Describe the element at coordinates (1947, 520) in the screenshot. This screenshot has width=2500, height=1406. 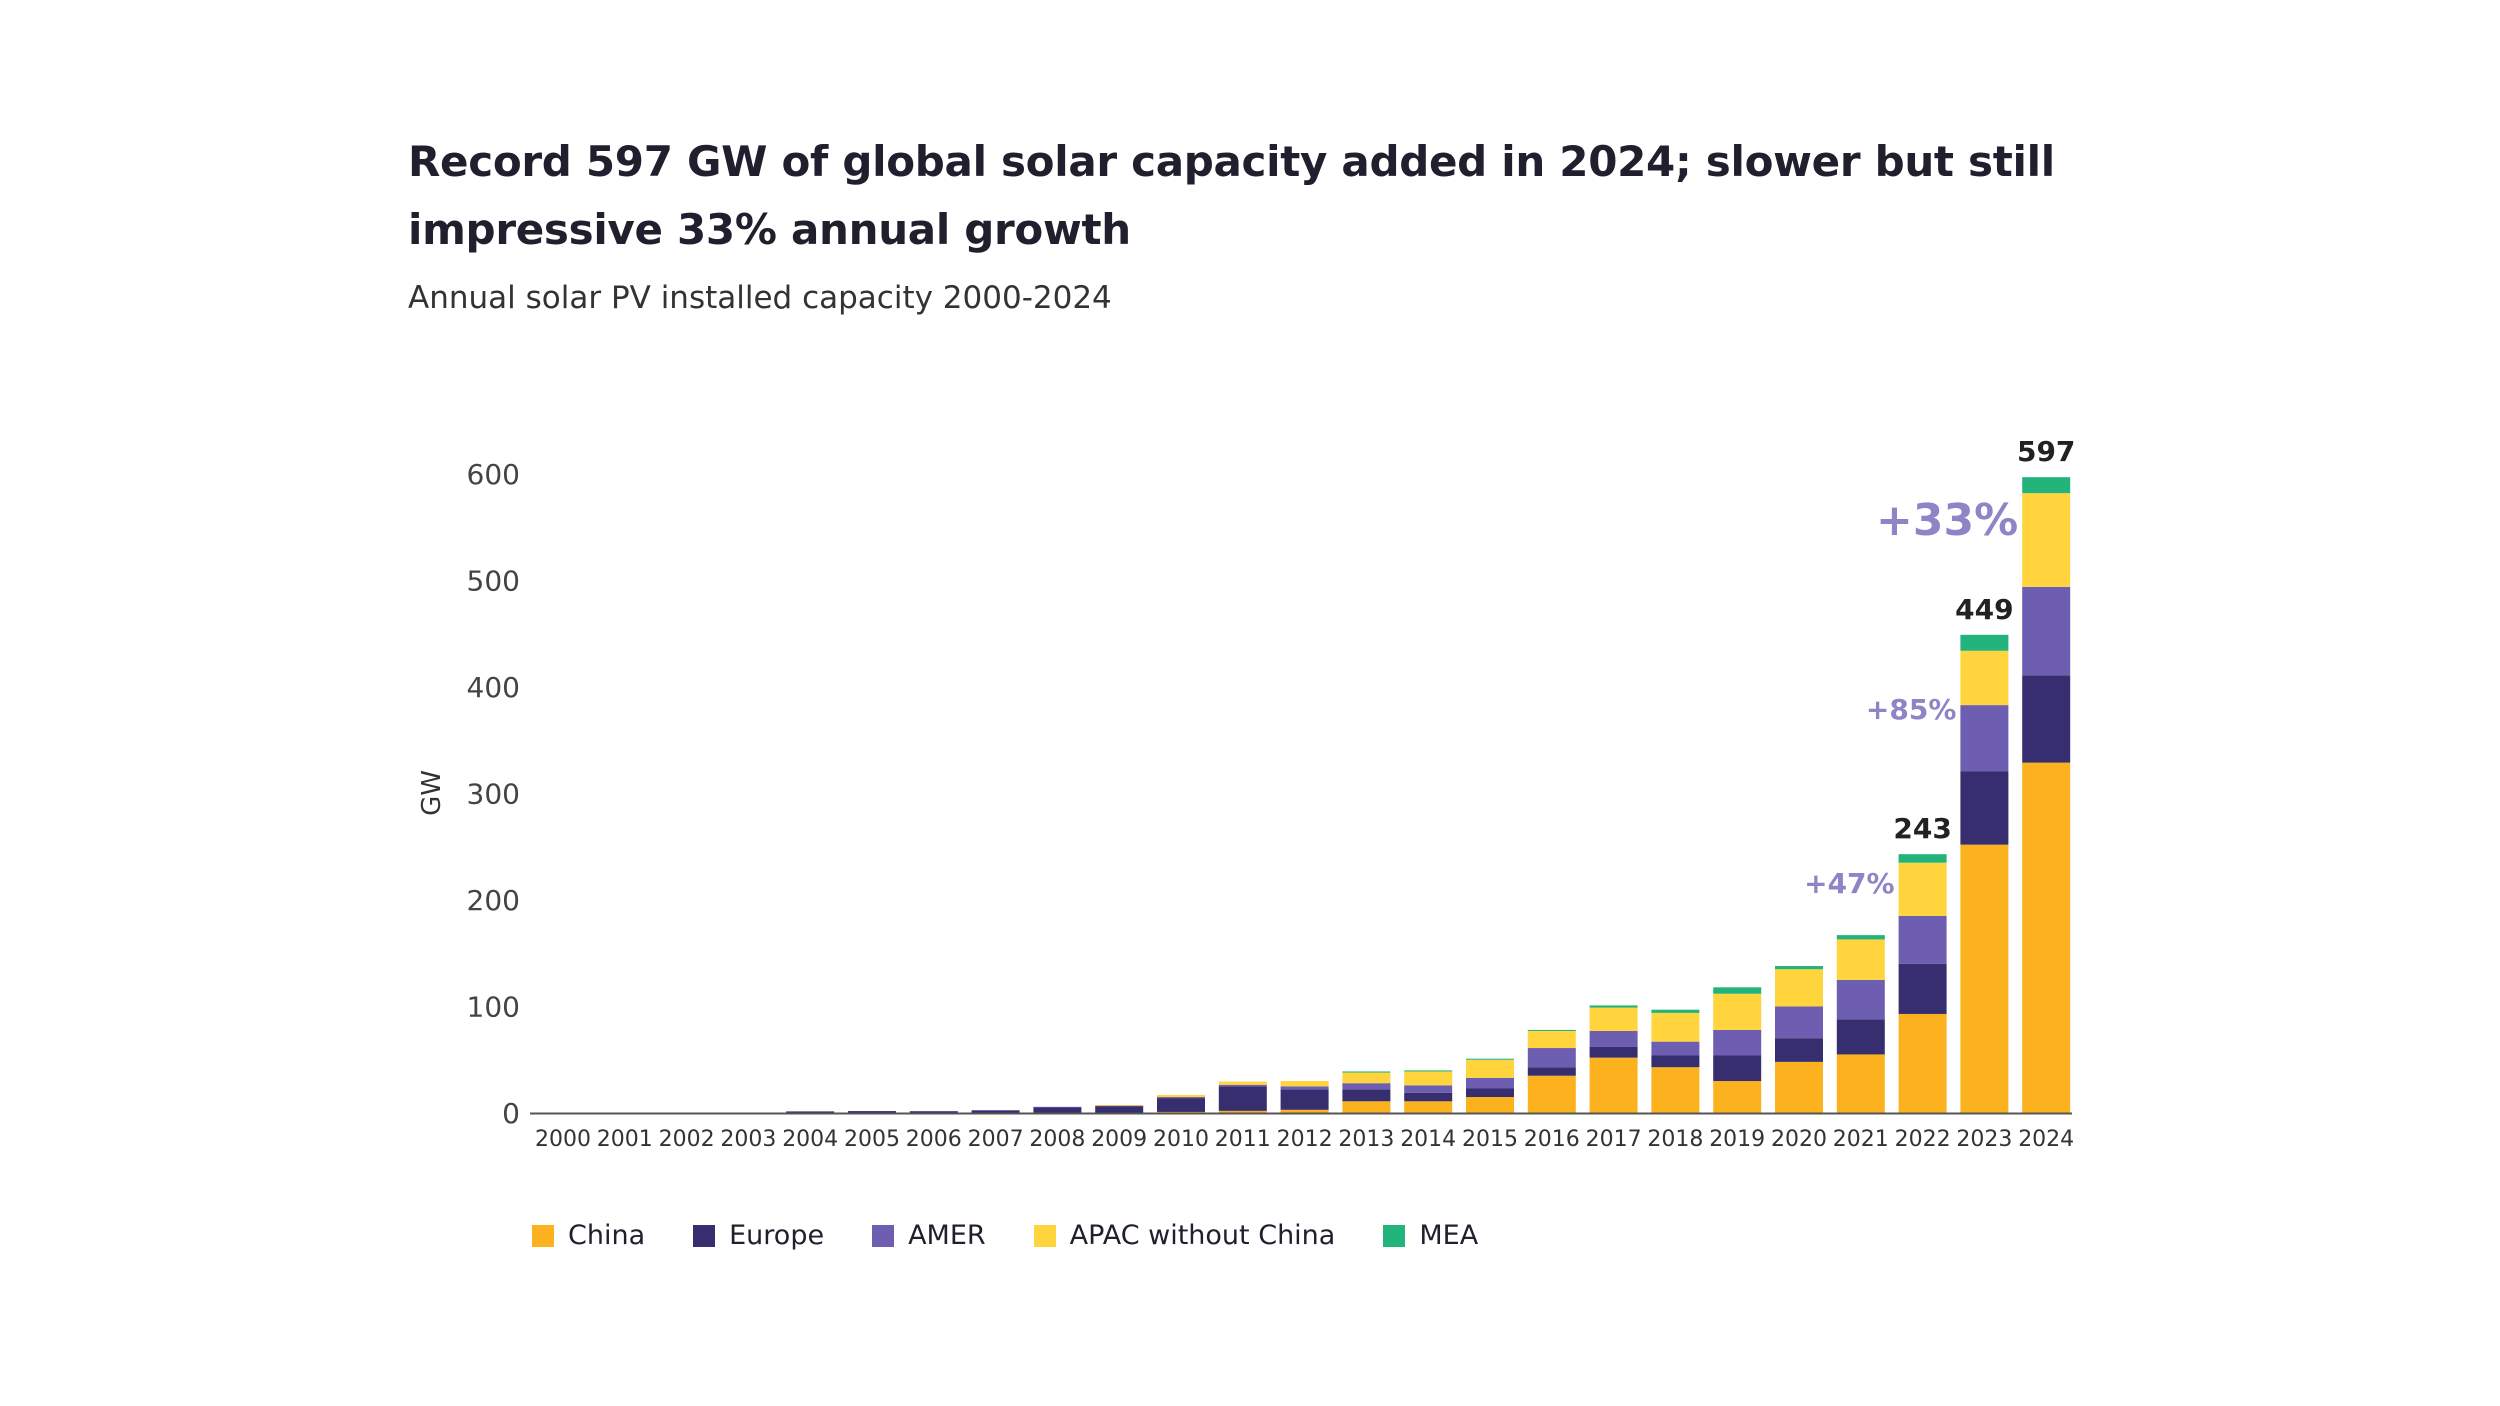
I see `growth-label: +33%` at that location.